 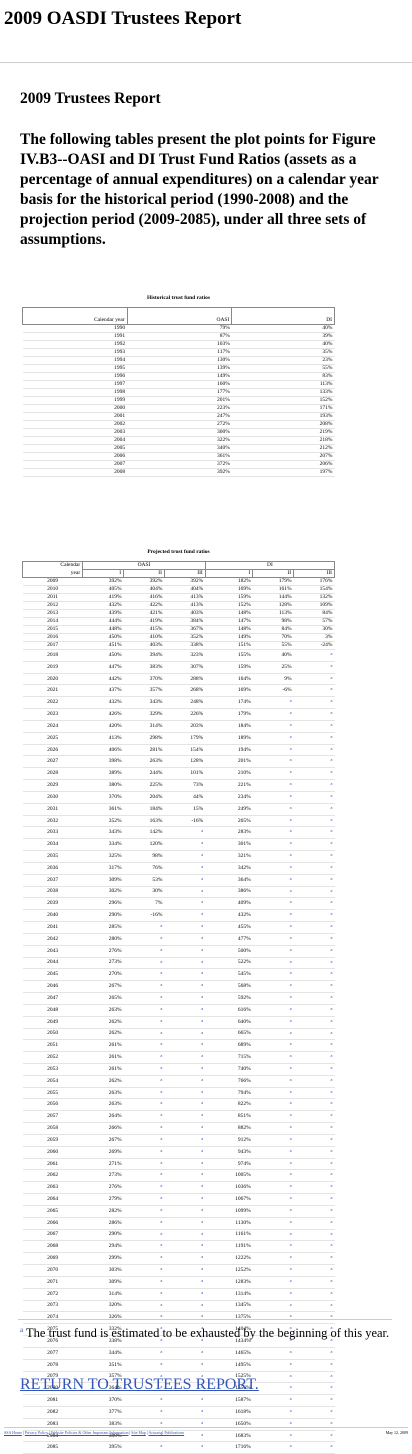 What do you see at coordinates (166, 1432) in the screenshot?
I see `footer-link: Actuarial Publications` at bounding box center [166, 1432].